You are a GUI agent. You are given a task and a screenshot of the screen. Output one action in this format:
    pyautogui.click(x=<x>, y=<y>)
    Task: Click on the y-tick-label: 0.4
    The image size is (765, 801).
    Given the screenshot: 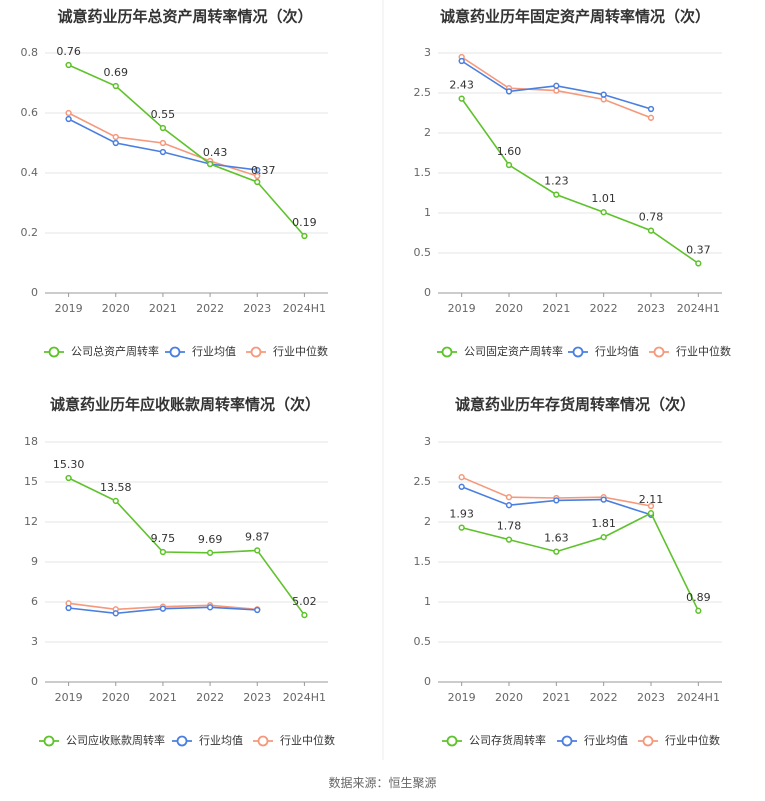 What is the action you would take?
    pyautogui.click(x=30, y=172)
    